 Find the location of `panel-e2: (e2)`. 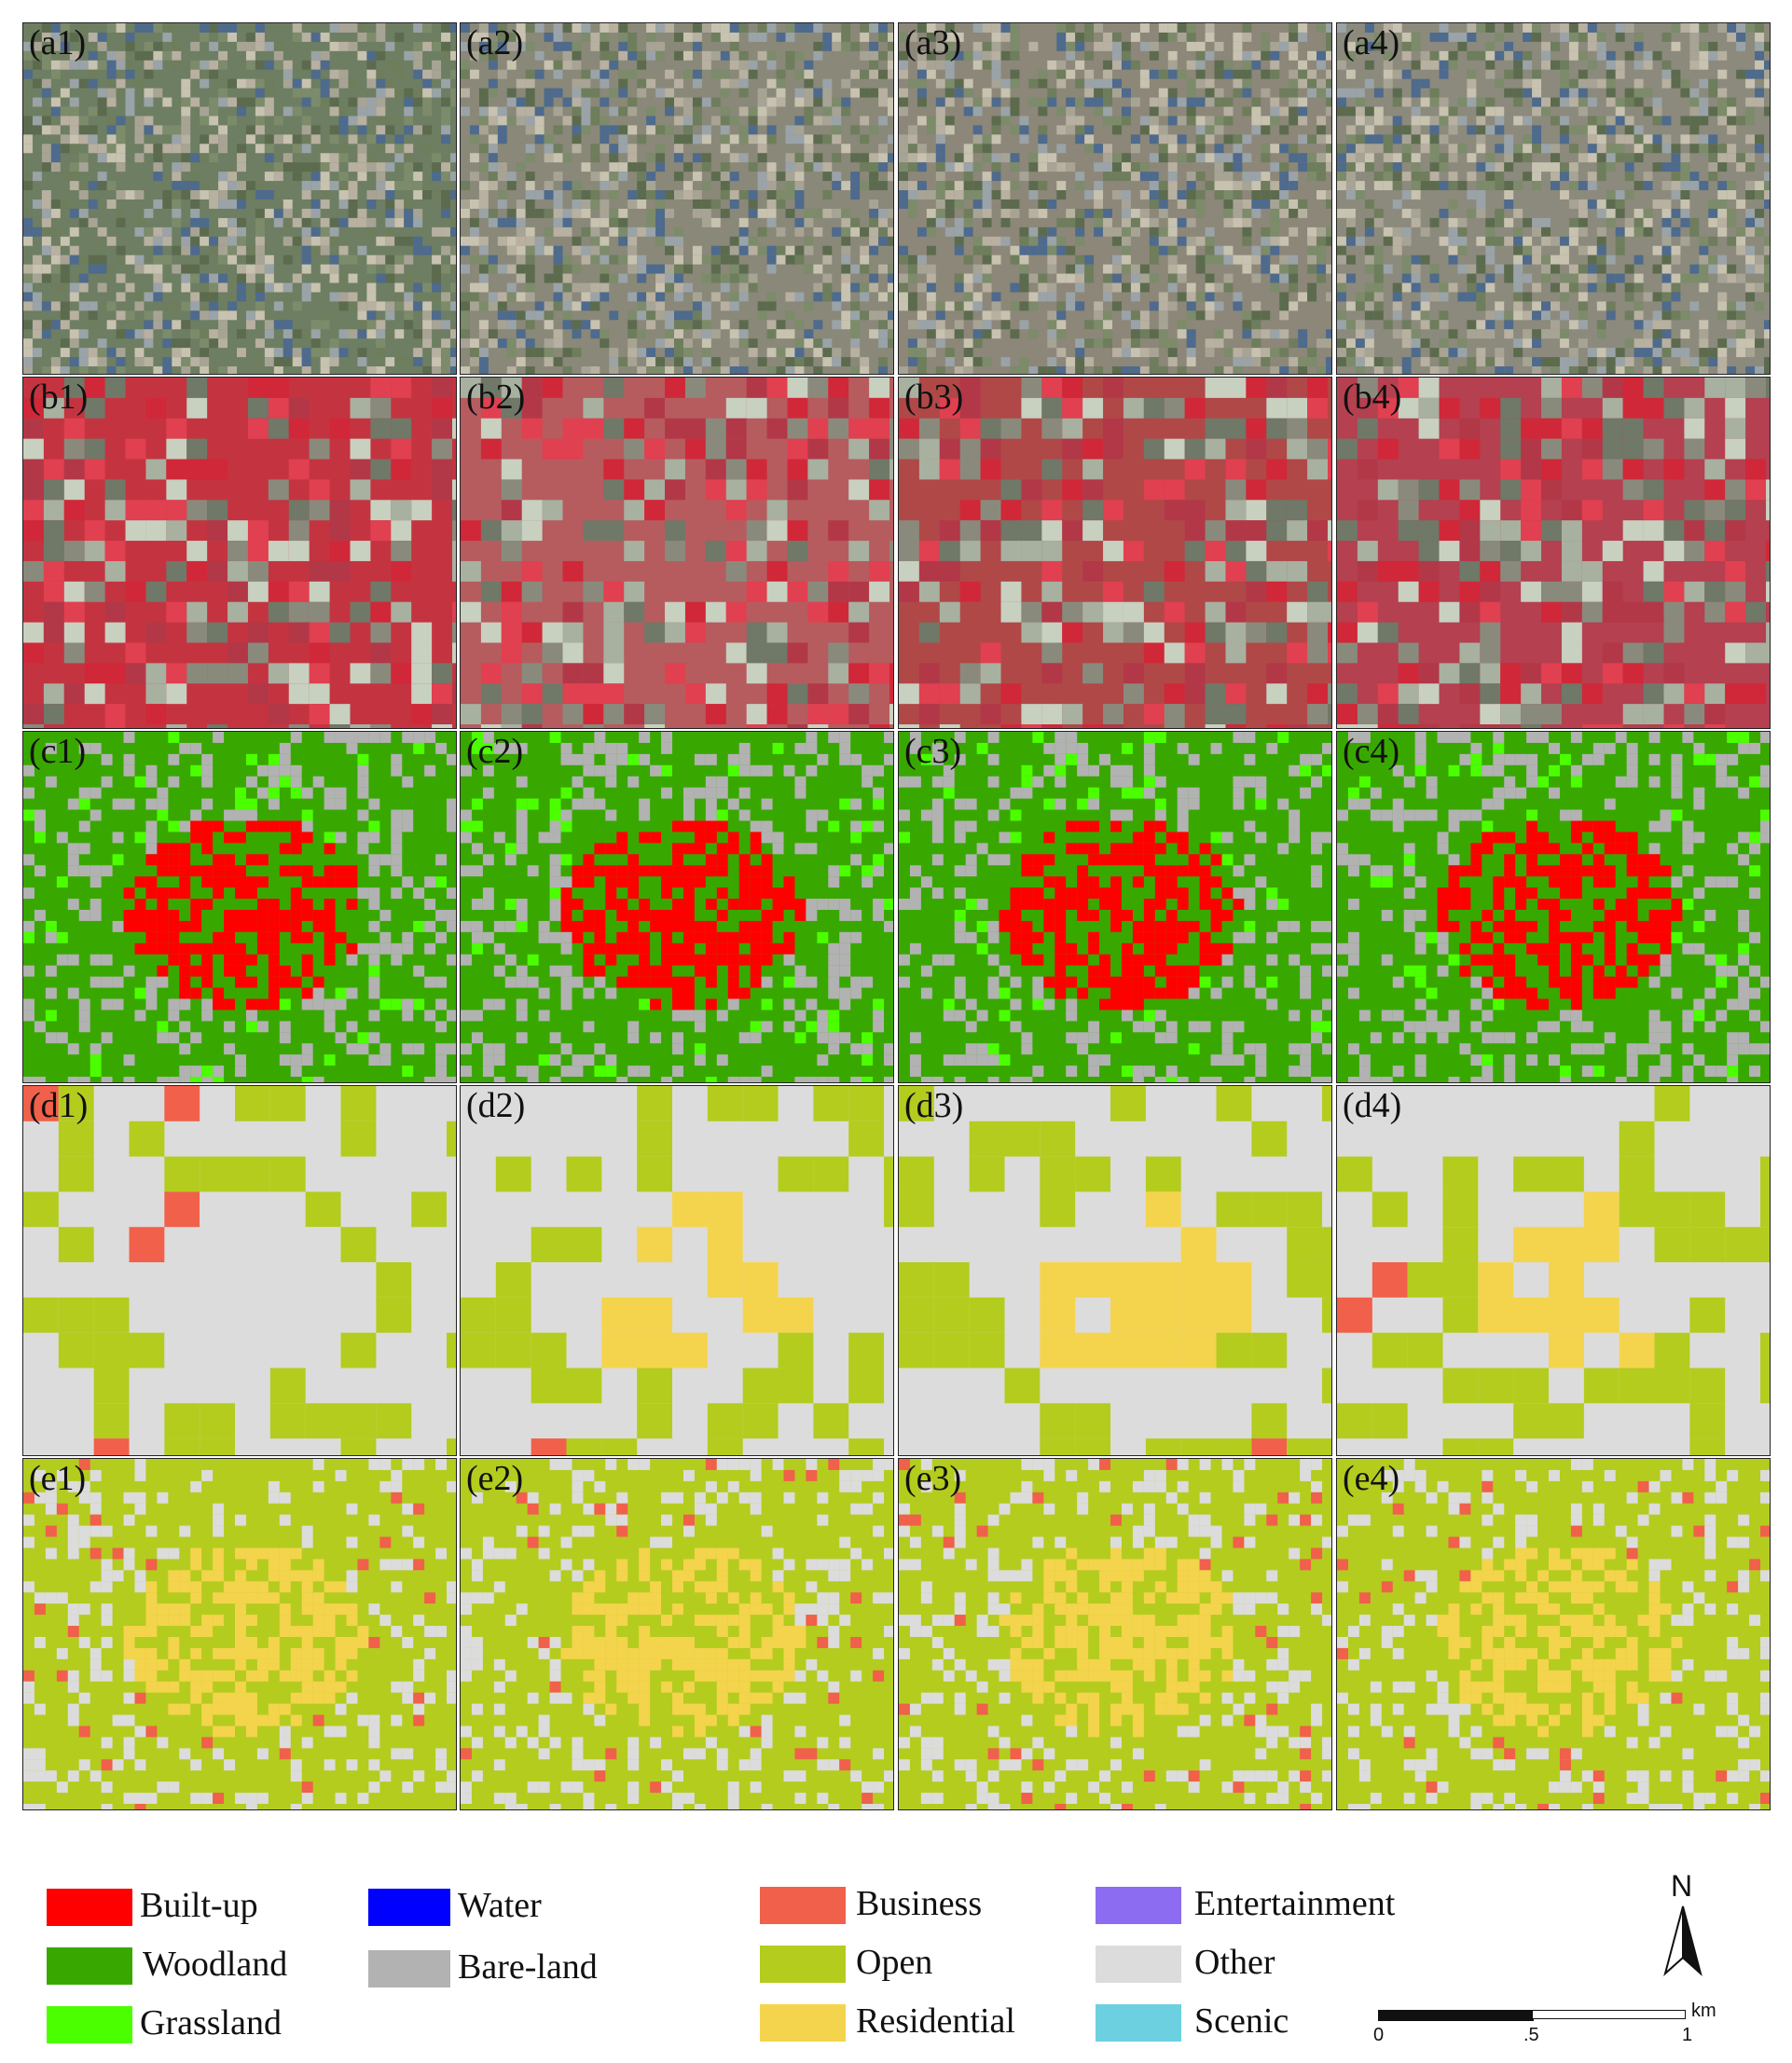

panel-e2: (e2) is located at coordinates (677, 1634).